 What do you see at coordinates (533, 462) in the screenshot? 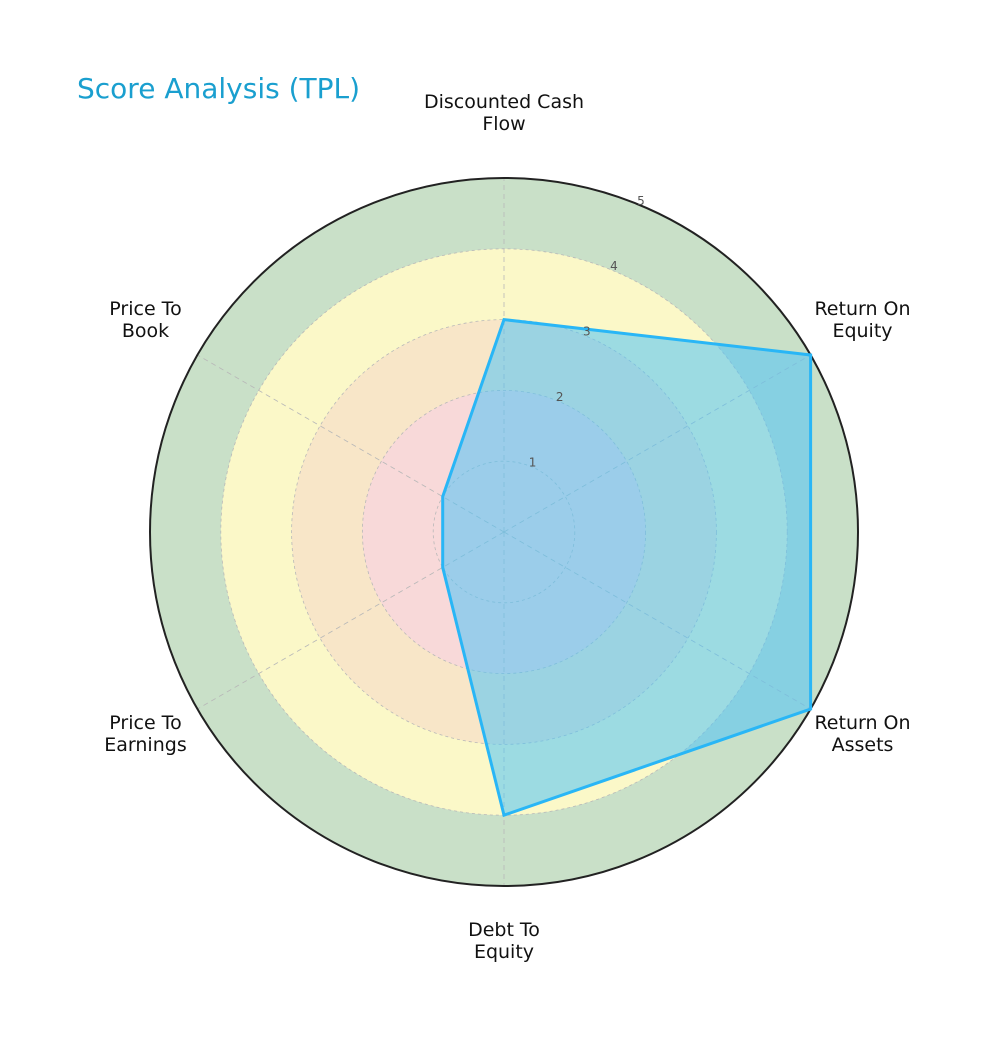
I see `tick-label-1: 1` at bounding box center [533, 462].